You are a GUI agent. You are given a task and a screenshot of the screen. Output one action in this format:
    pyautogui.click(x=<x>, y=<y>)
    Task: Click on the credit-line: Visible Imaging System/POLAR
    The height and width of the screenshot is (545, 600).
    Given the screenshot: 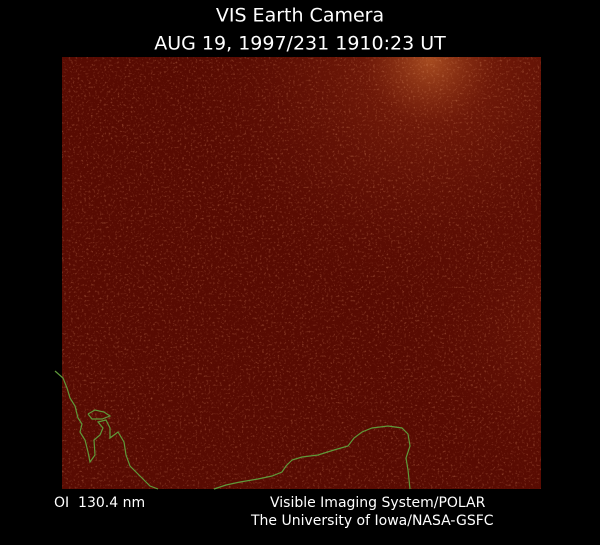 What is the action you would take?
    pyautogui.click(x=378, y=503)
    